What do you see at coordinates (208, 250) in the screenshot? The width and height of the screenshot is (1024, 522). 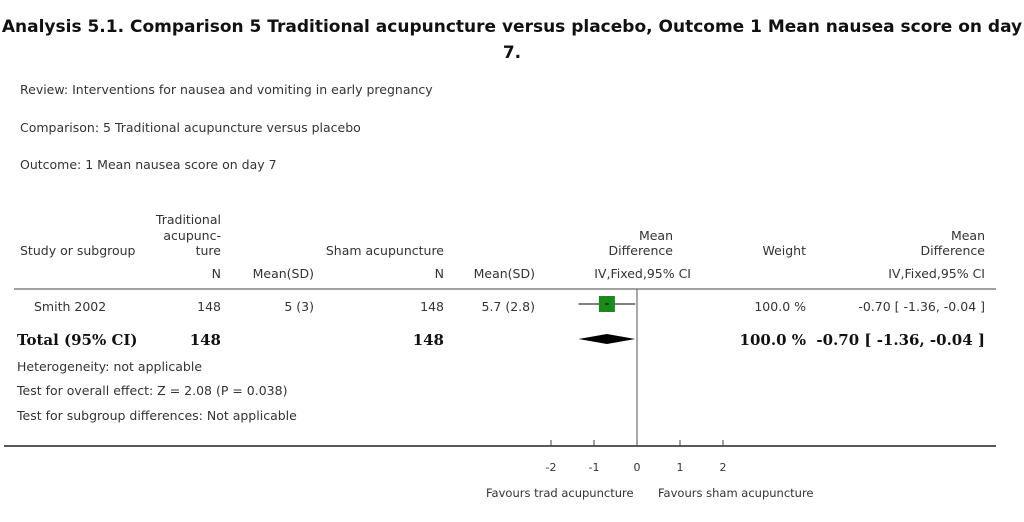 I see `header-trad-line3: ture` at bounding box center [208, 250].